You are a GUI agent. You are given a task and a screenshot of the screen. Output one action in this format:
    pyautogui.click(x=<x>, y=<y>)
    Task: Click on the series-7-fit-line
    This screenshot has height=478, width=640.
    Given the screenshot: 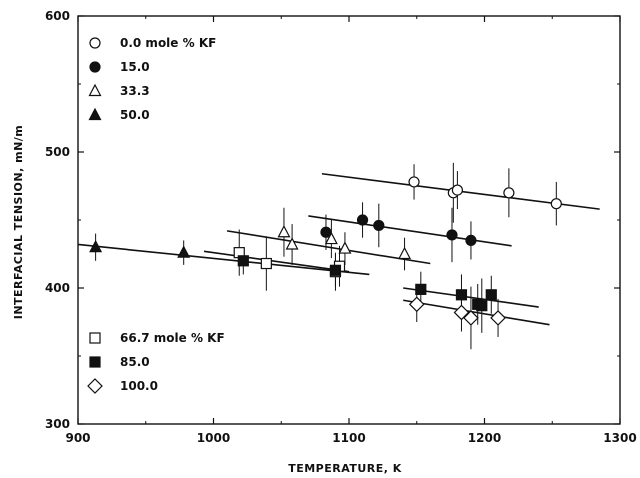 What is the action you would take?
    pyautogui.click(x=476, y=312)
    